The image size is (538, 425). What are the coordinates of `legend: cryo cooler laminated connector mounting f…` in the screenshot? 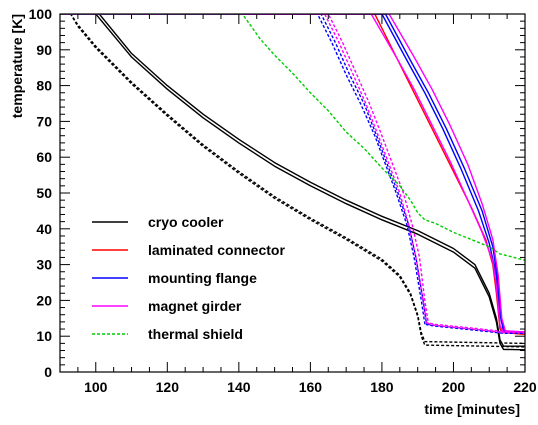 It's located at (188, 278).